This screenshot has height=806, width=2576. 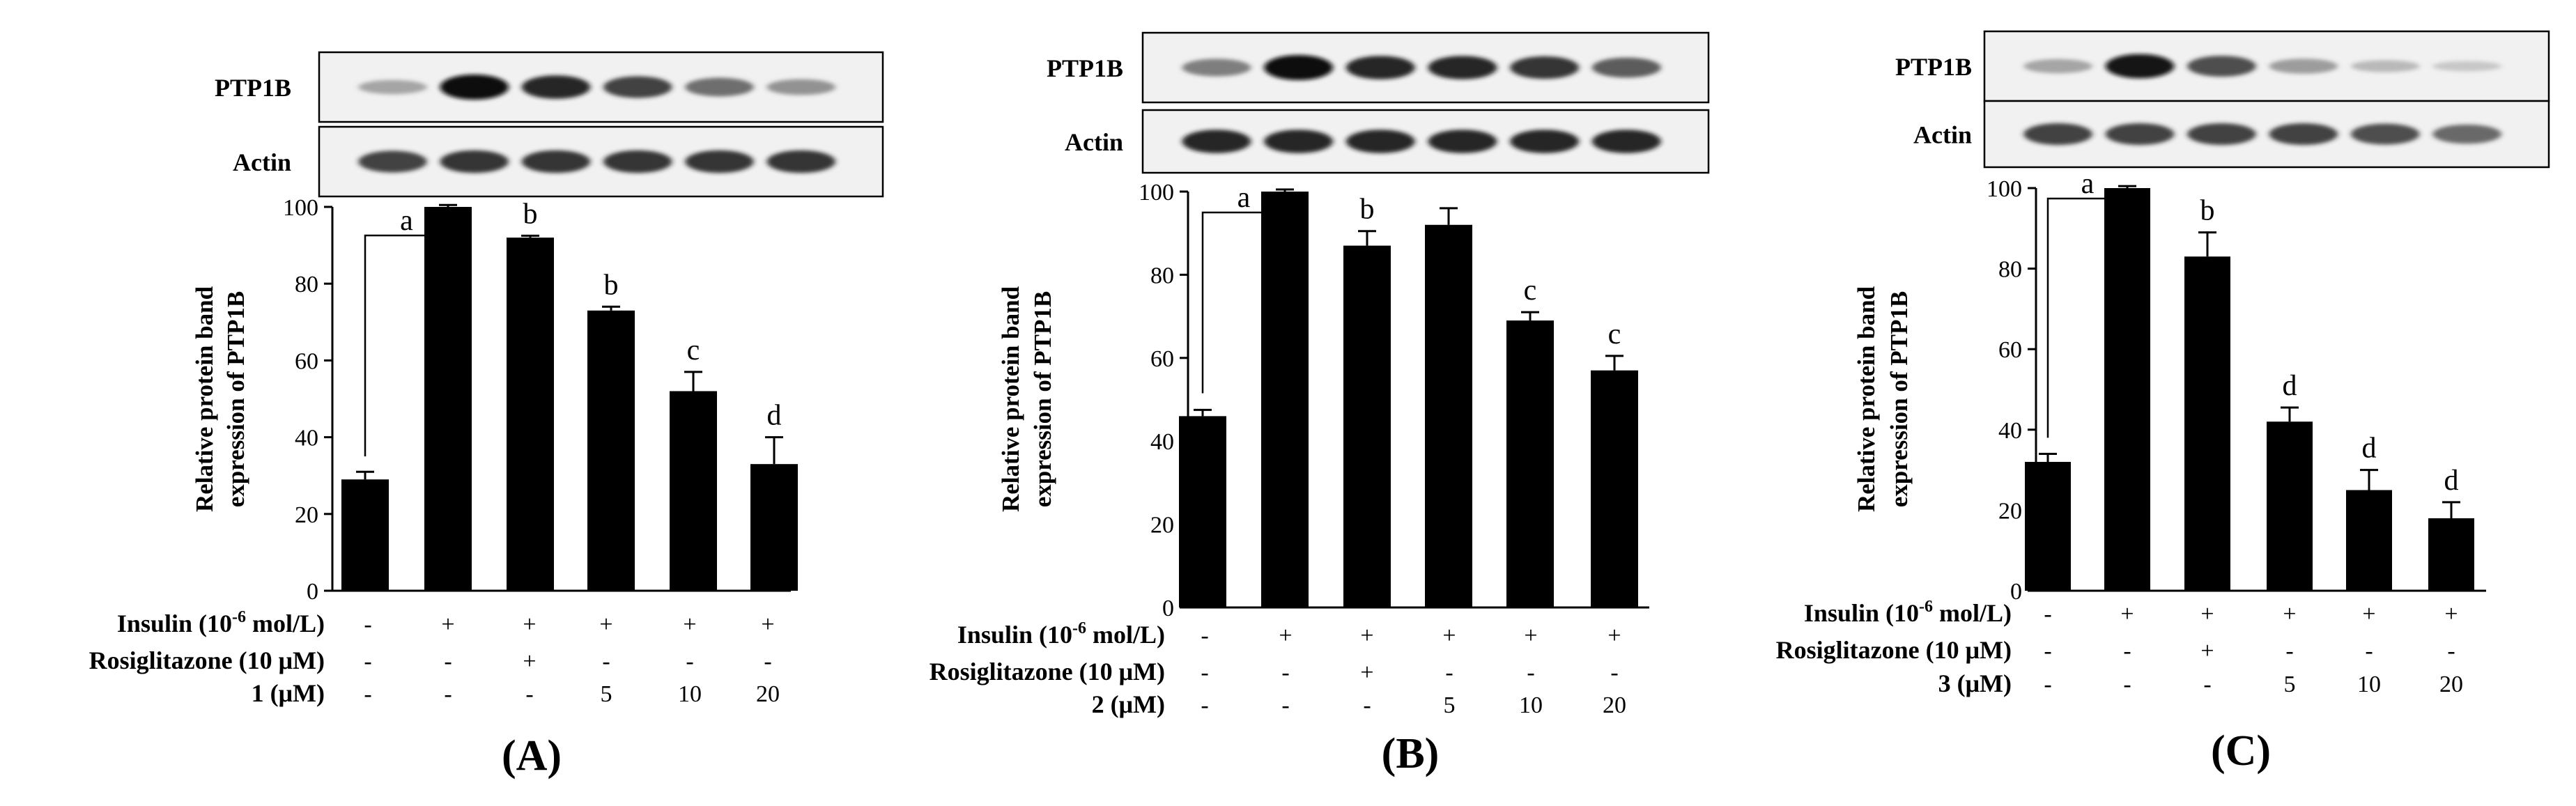 I want to click on western-blot-ptp1b, so click(x=2266, y=66).